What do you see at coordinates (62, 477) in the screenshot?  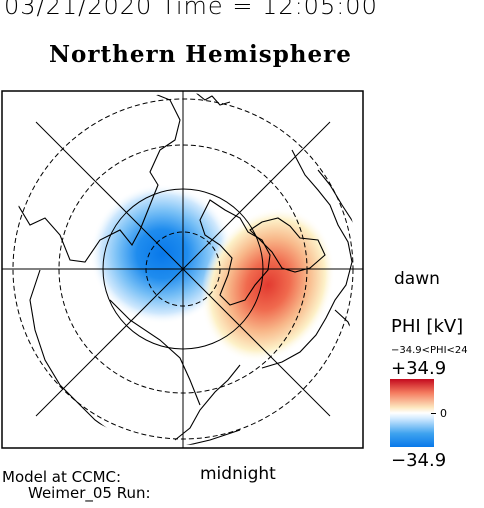 I see `model-info-line1: Model at CCMC:` at bounding box center [62, 477].